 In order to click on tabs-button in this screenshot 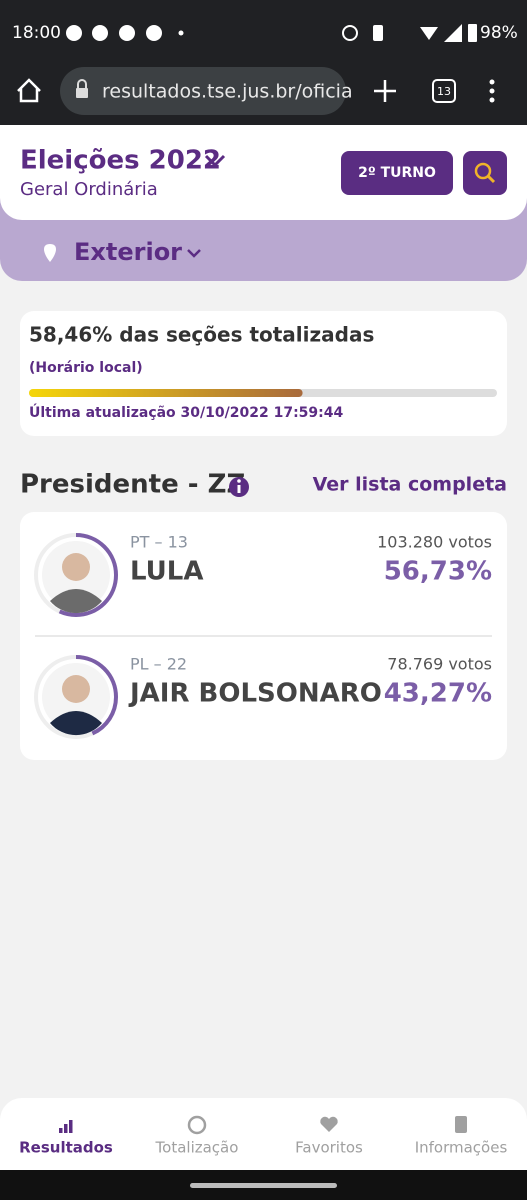, I will do `click(444, 91)`.